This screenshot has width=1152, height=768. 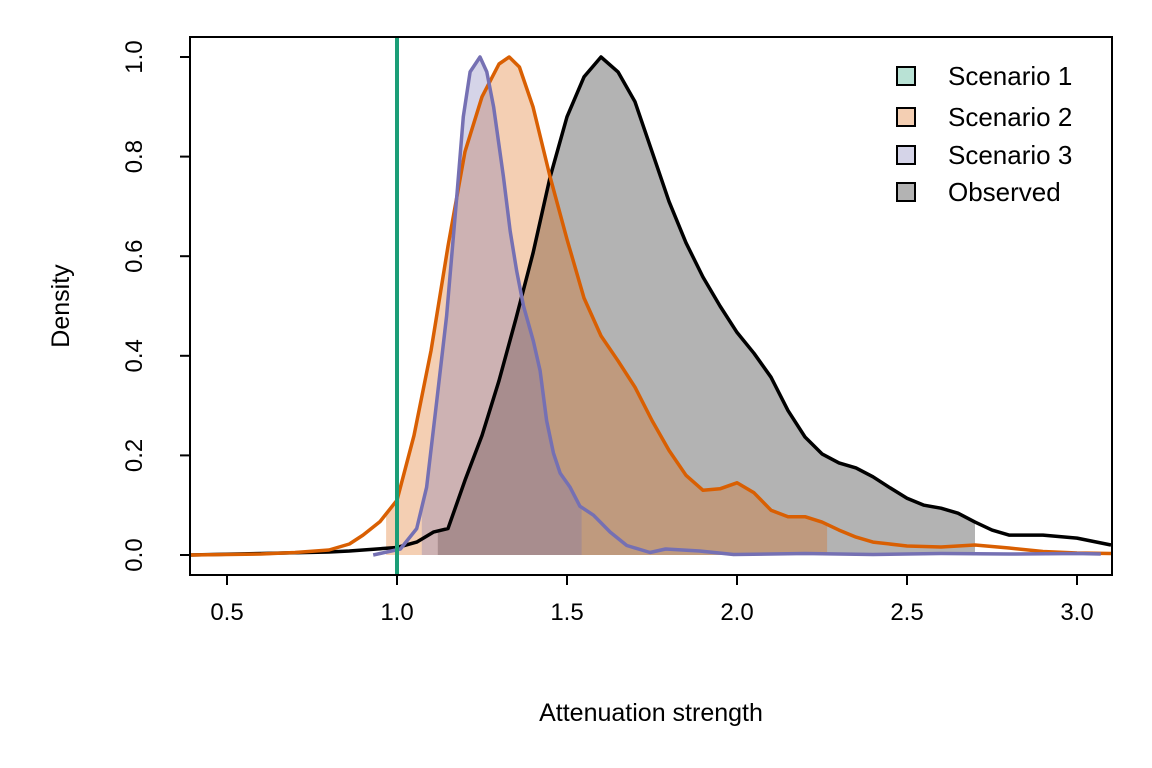 I want to click on y-tick-label: 0.8, so click(x=134, y=156).